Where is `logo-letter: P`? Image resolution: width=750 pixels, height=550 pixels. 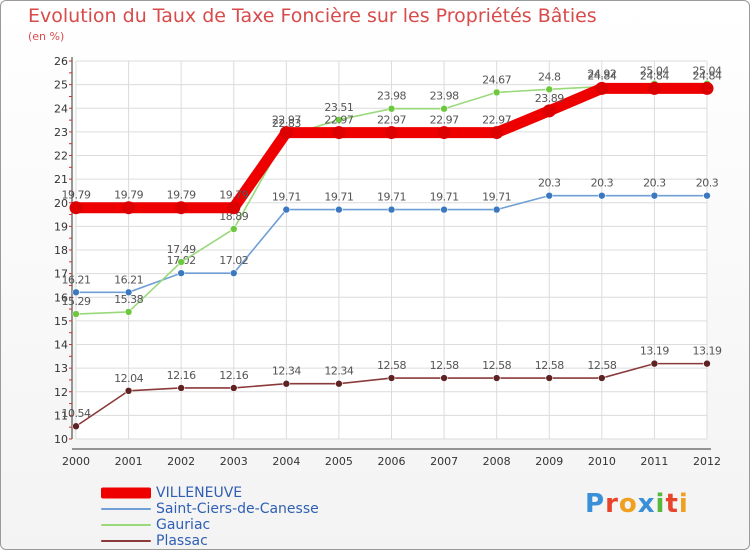
logo-letter: P is located at coordinates (595, 504).